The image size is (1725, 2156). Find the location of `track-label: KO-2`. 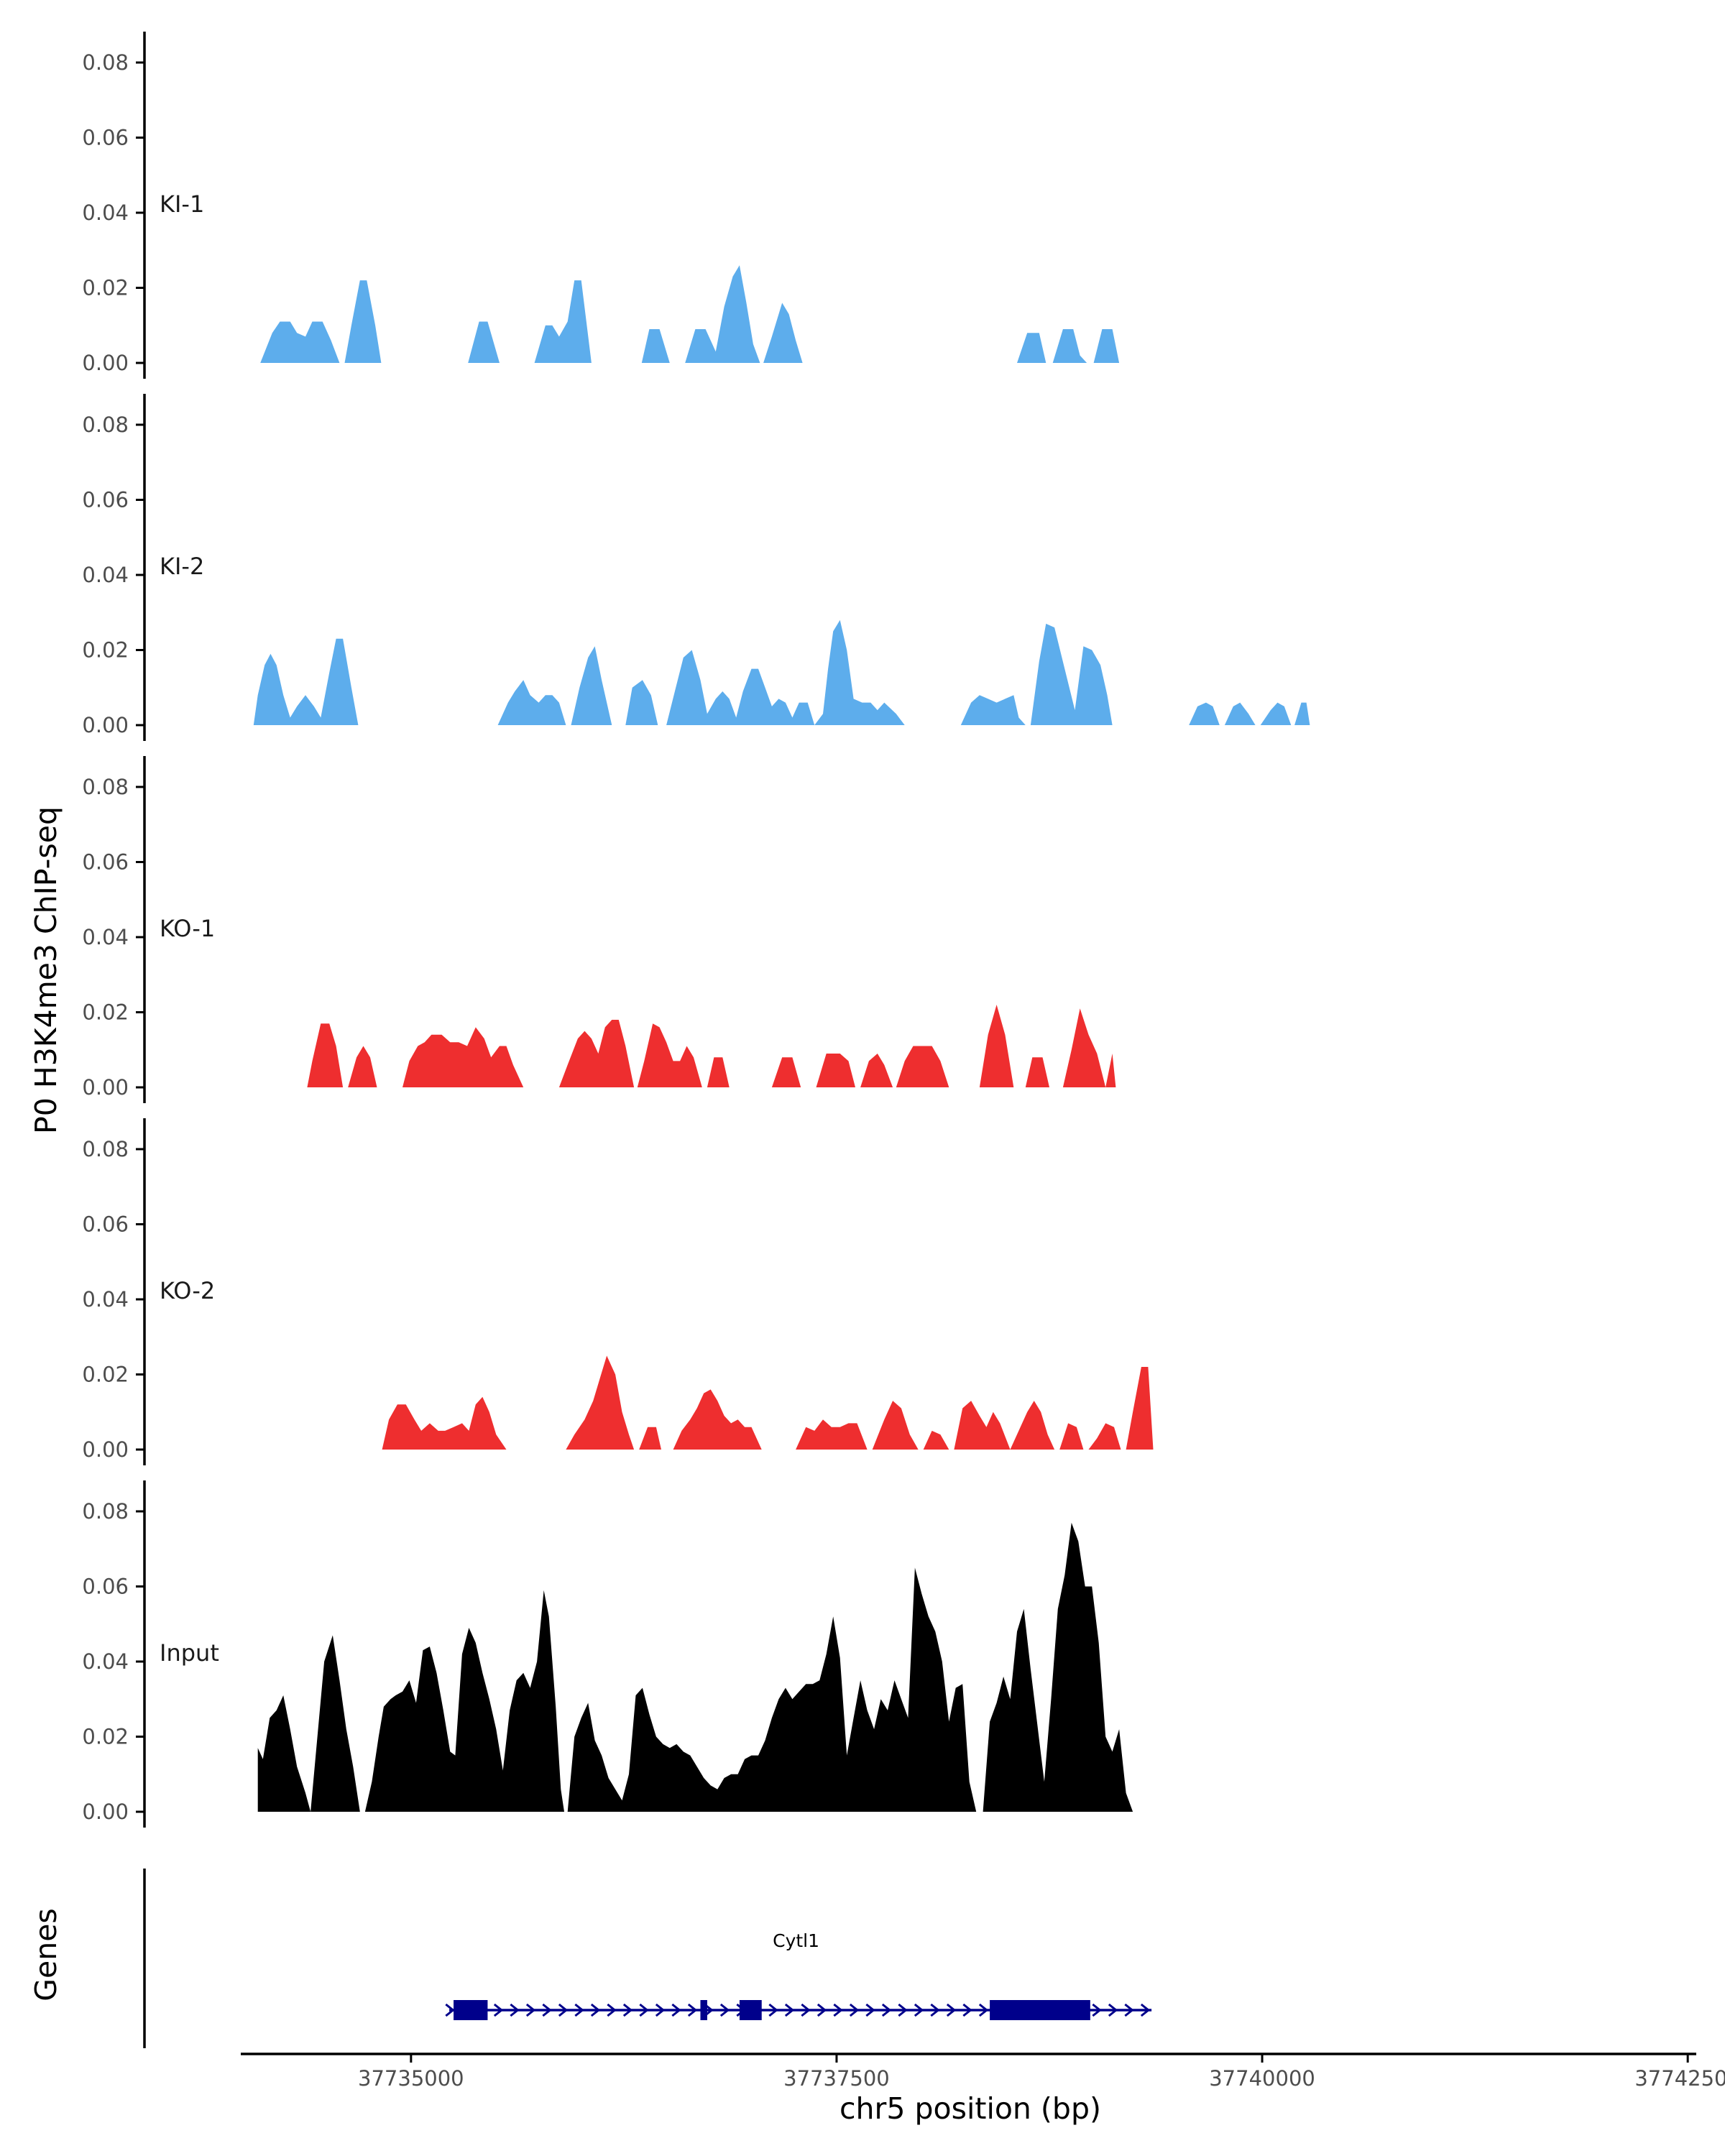

track-label: KO-2 is located at coordinates (187, 1290).